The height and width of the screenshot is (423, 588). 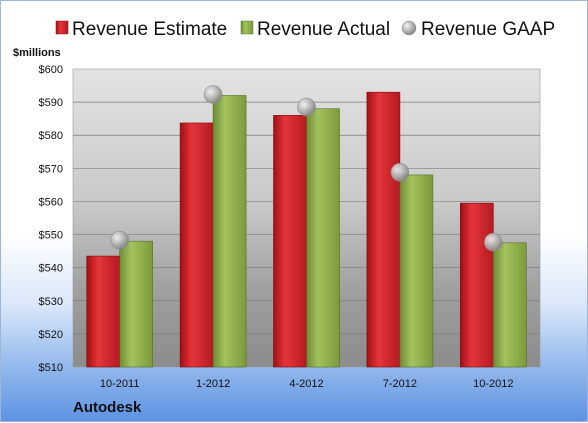 I want to click on y-tick-label: $550, so click(x=51, y=236).